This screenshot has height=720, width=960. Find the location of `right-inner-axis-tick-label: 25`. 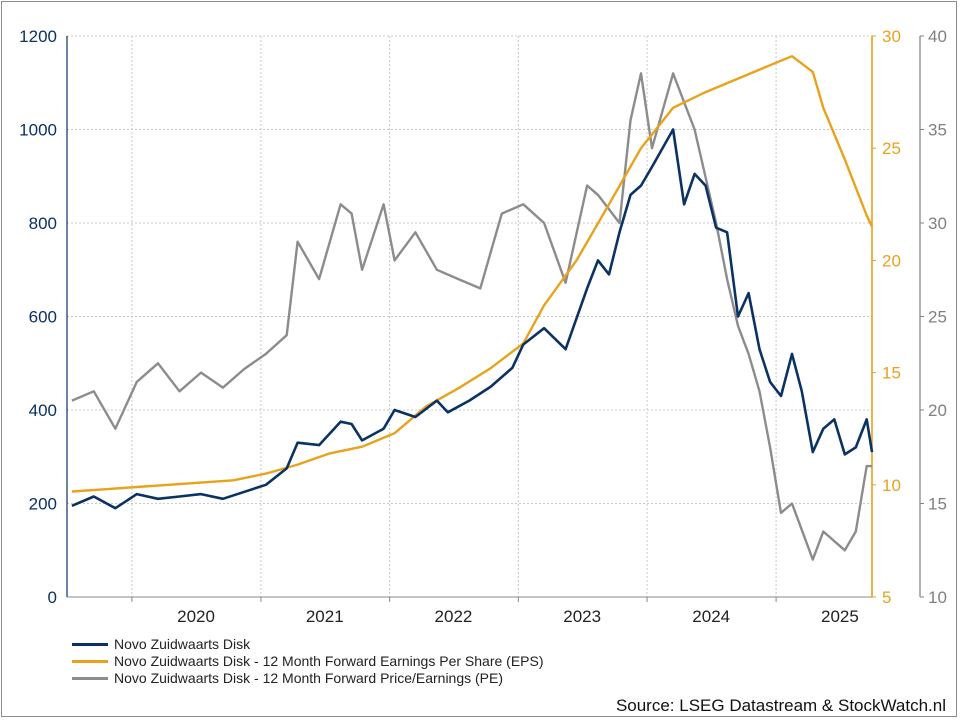

right-inner-axis-tick-label: 25 is located at coordinates (891, 148).